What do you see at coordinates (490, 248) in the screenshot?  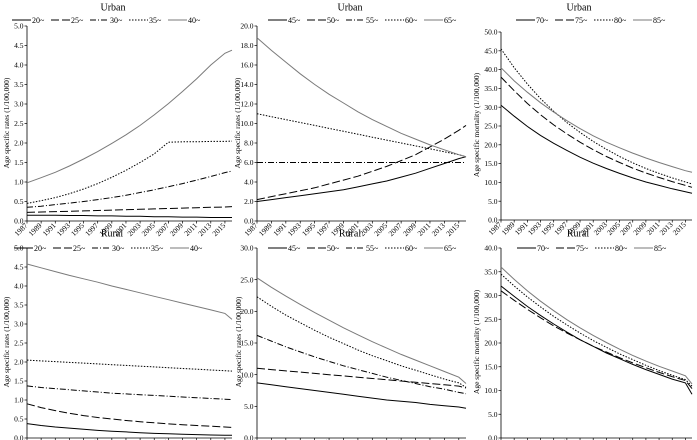 I see `y-tick-label: 40.0` at bounding box center [490, 248].